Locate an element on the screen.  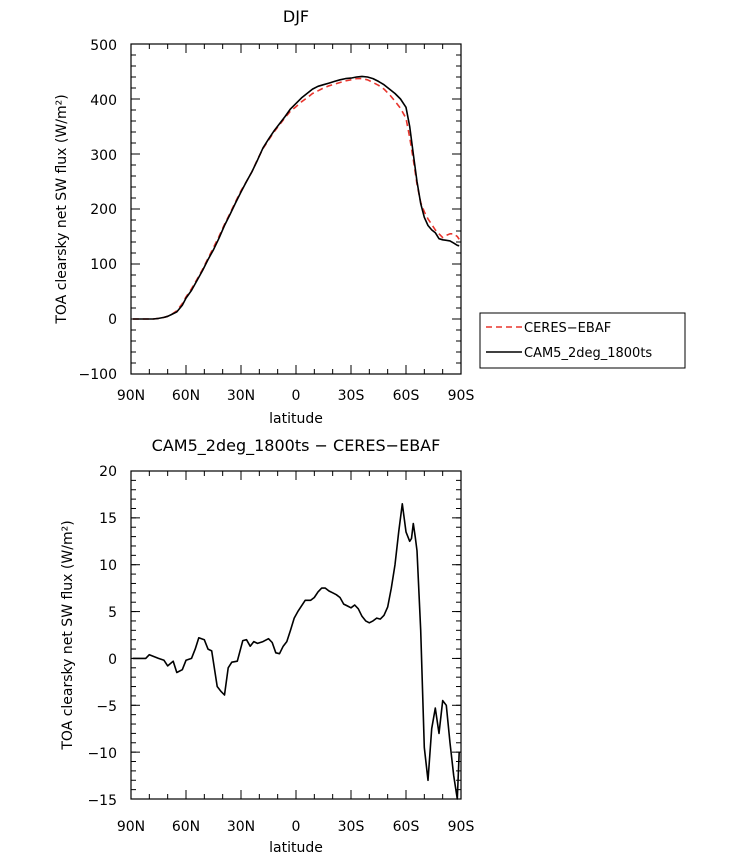
top-x-axis-label: latitude is located at coordinates (296, 419).